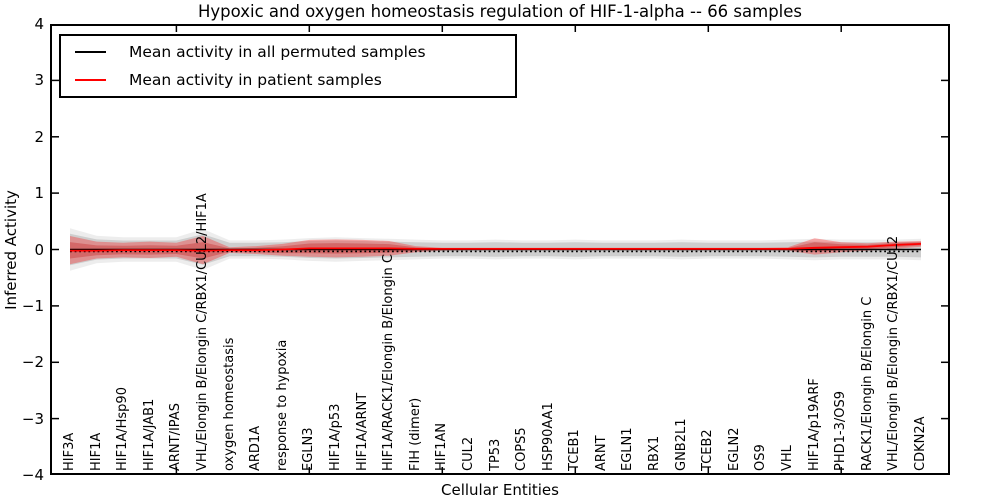 The image size is (1000, 500). What do you see at coordinates (69, 451) in the screenshot?
I see `x-tick-label: HIF3A` at bounding box center [69, 451].